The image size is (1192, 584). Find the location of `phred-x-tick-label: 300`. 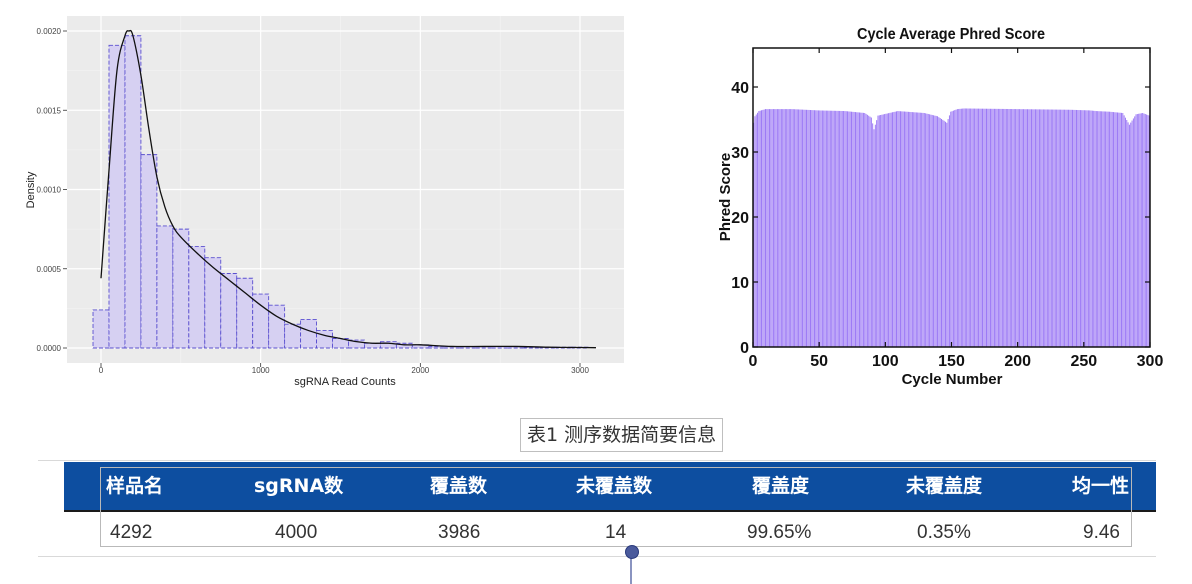

phred-x-tick-label: 300 is located at coordinates (1150, 361).